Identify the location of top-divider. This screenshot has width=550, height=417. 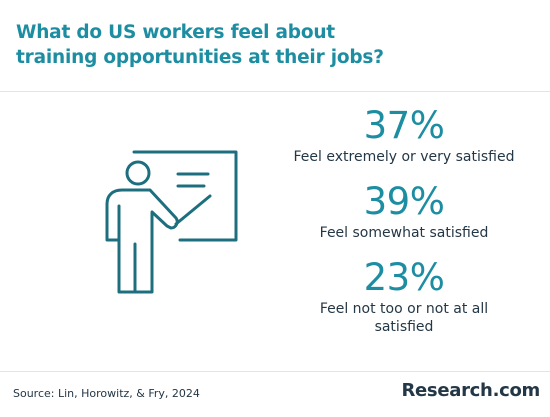
(275, 91).